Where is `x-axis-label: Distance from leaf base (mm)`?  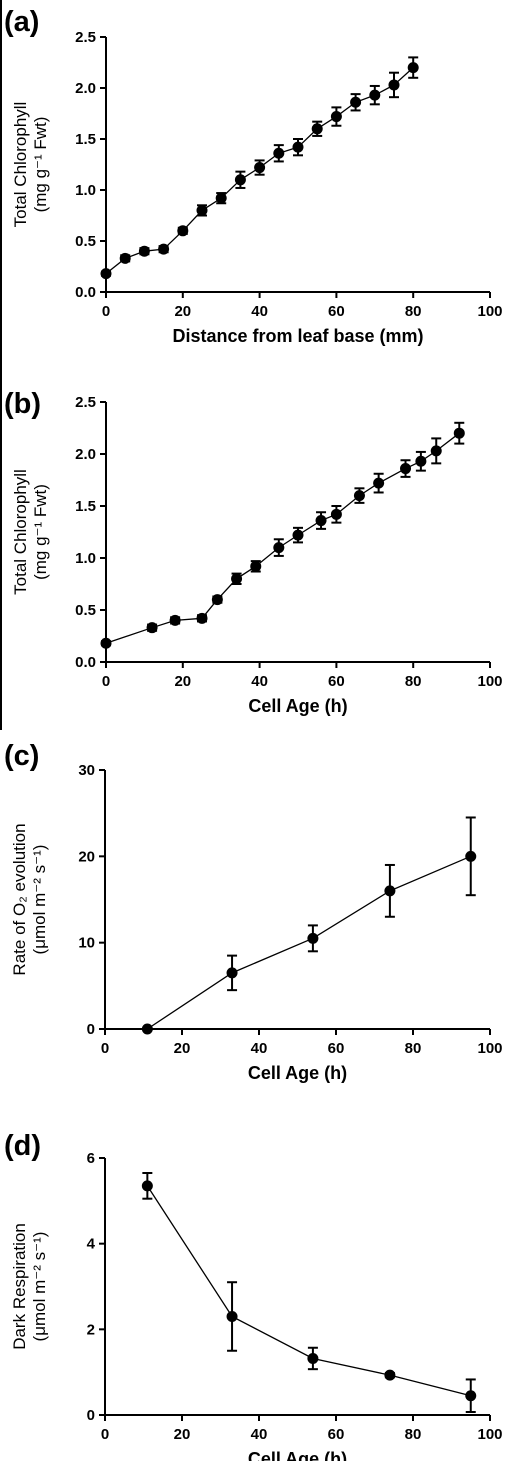
x-axis-label: Distance from leaf base (mm) is located at coordinates (297, 336).